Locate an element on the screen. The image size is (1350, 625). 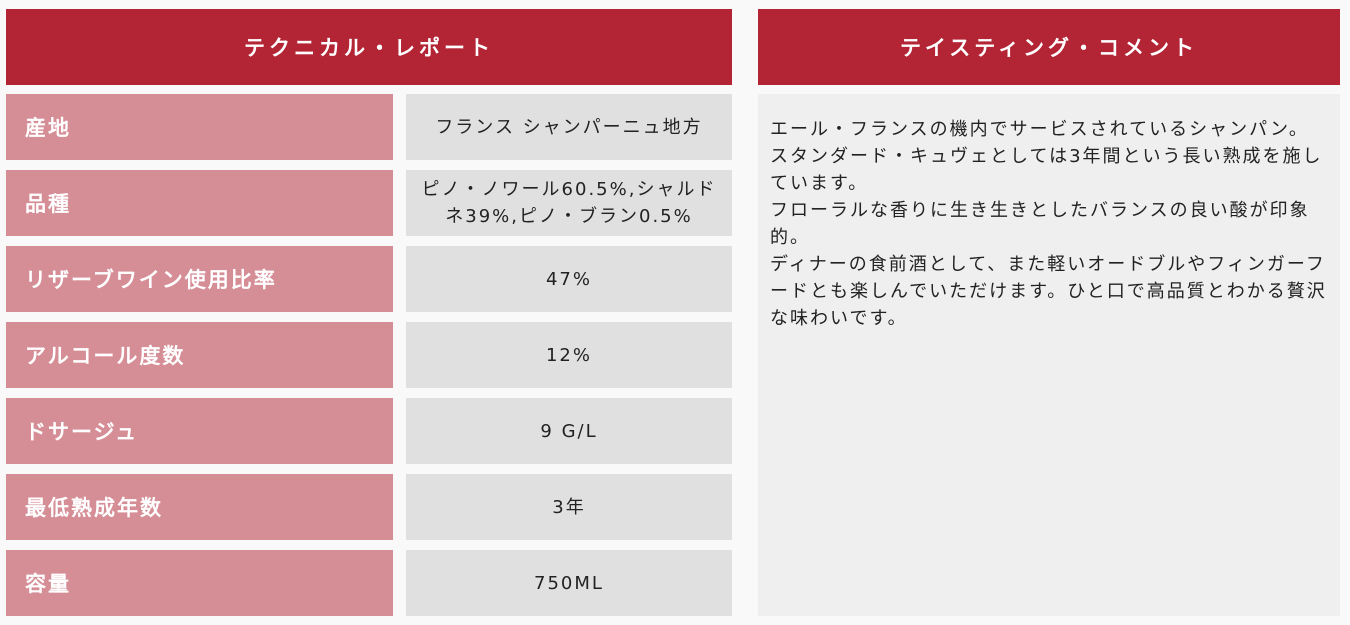
spec-value: 3年 is located at coordinates (569, 507).